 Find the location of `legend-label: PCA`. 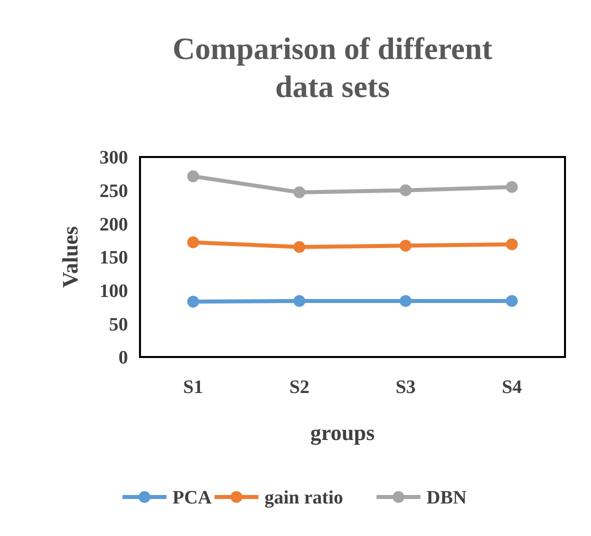

legend-label: PCA is located at coordinates (192, 498).